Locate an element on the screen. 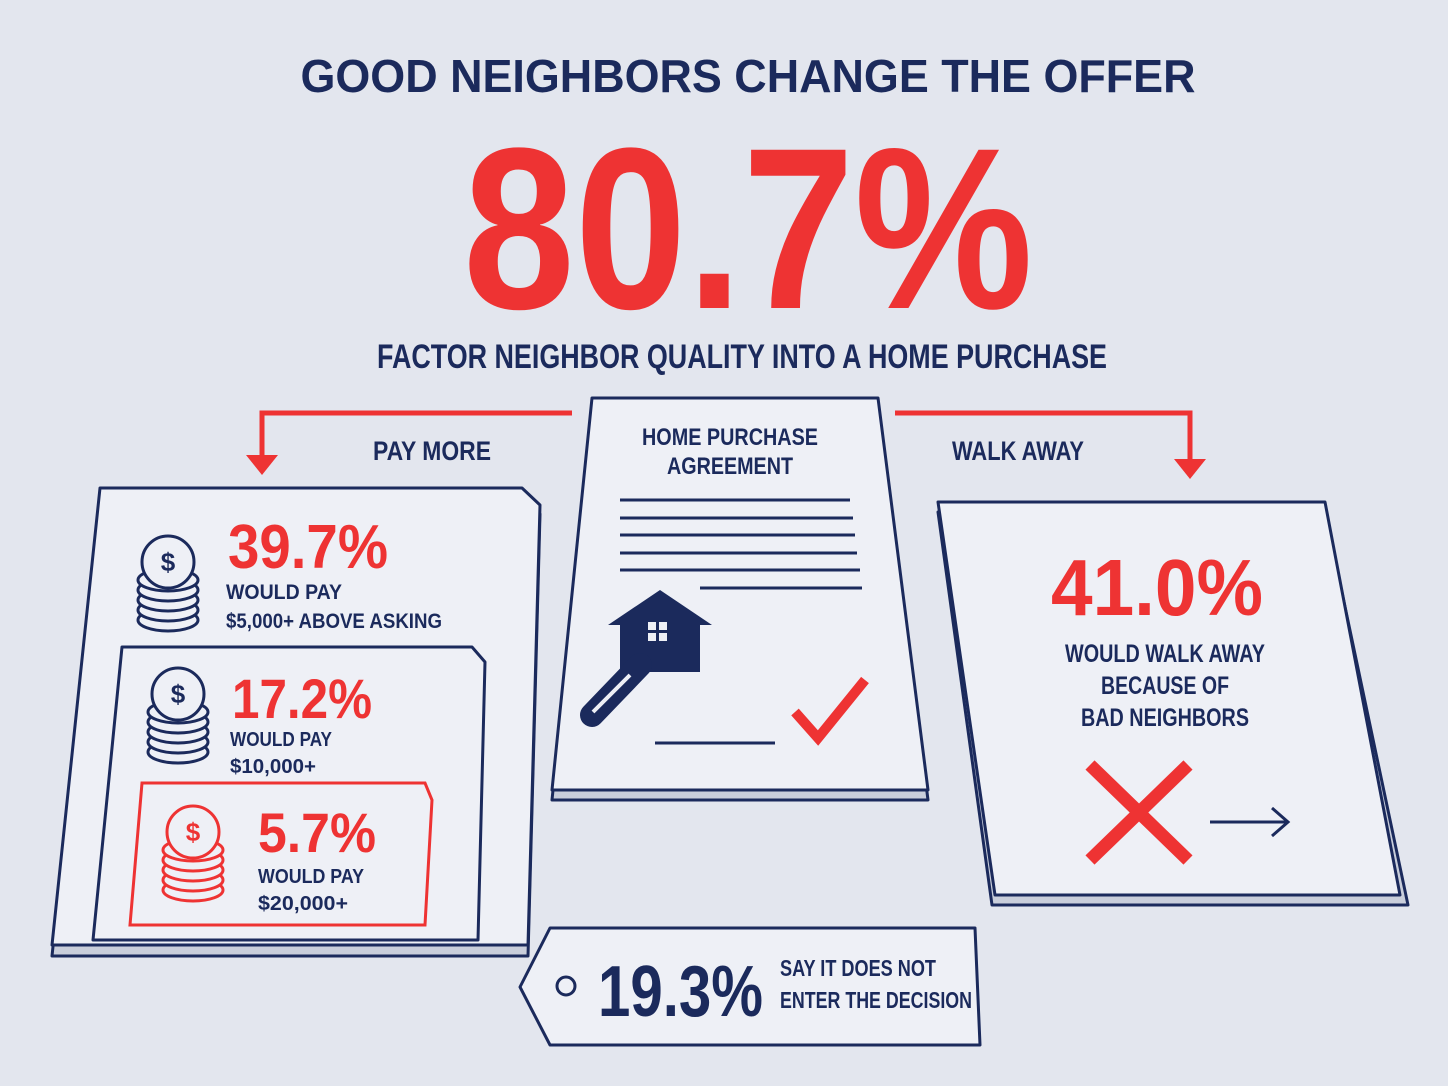  branch-arrows is located at coordinates (726, 436).